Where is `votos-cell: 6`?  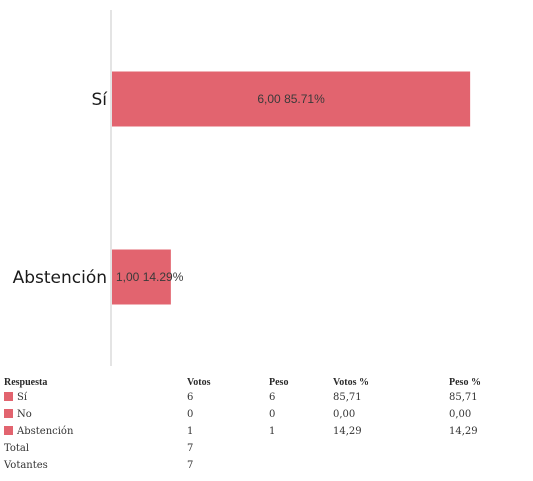 votos-cell: 6 is located at coordinates (190, 397).